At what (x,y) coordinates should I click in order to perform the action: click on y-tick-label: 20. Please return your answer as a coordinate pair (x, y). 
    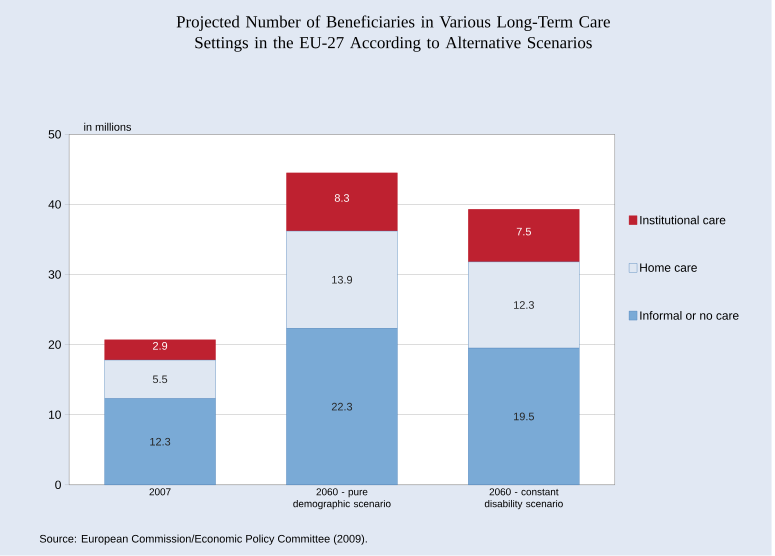
    Looking at the image, I should click on (54, 344).